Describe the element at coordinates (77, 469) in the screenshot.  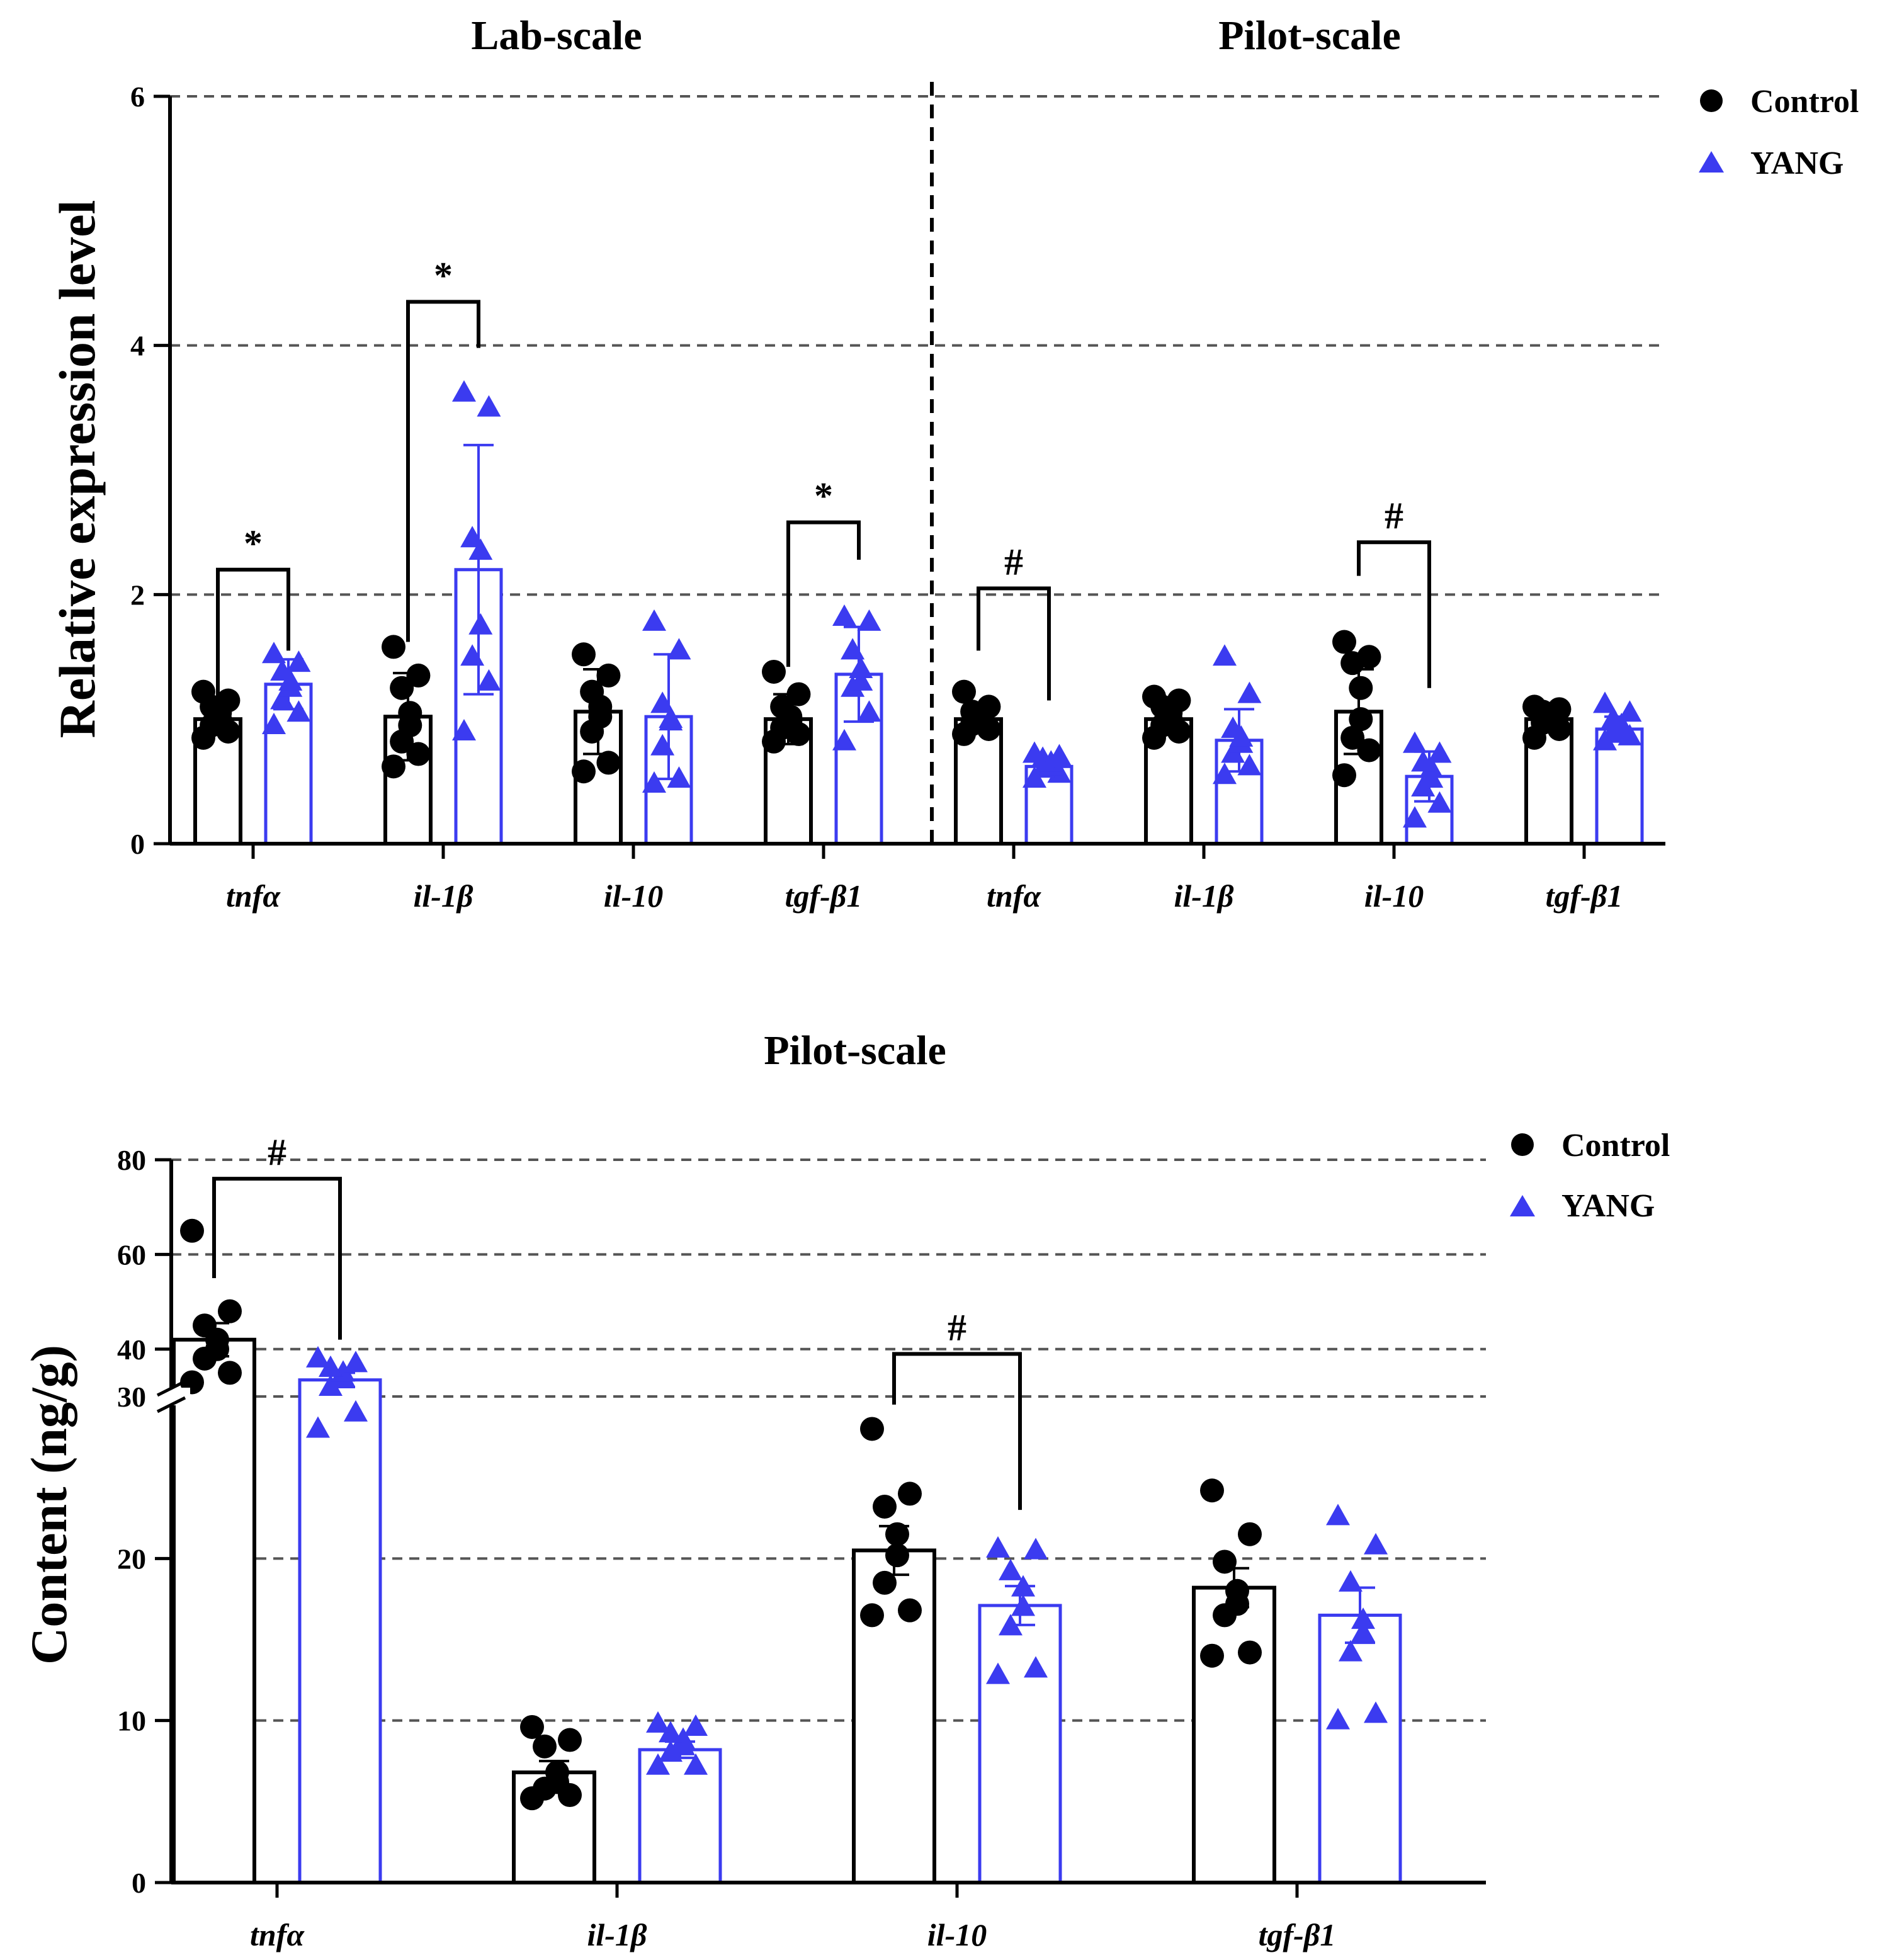
I see `top-y-axis-label: Relative expression level` at that location.